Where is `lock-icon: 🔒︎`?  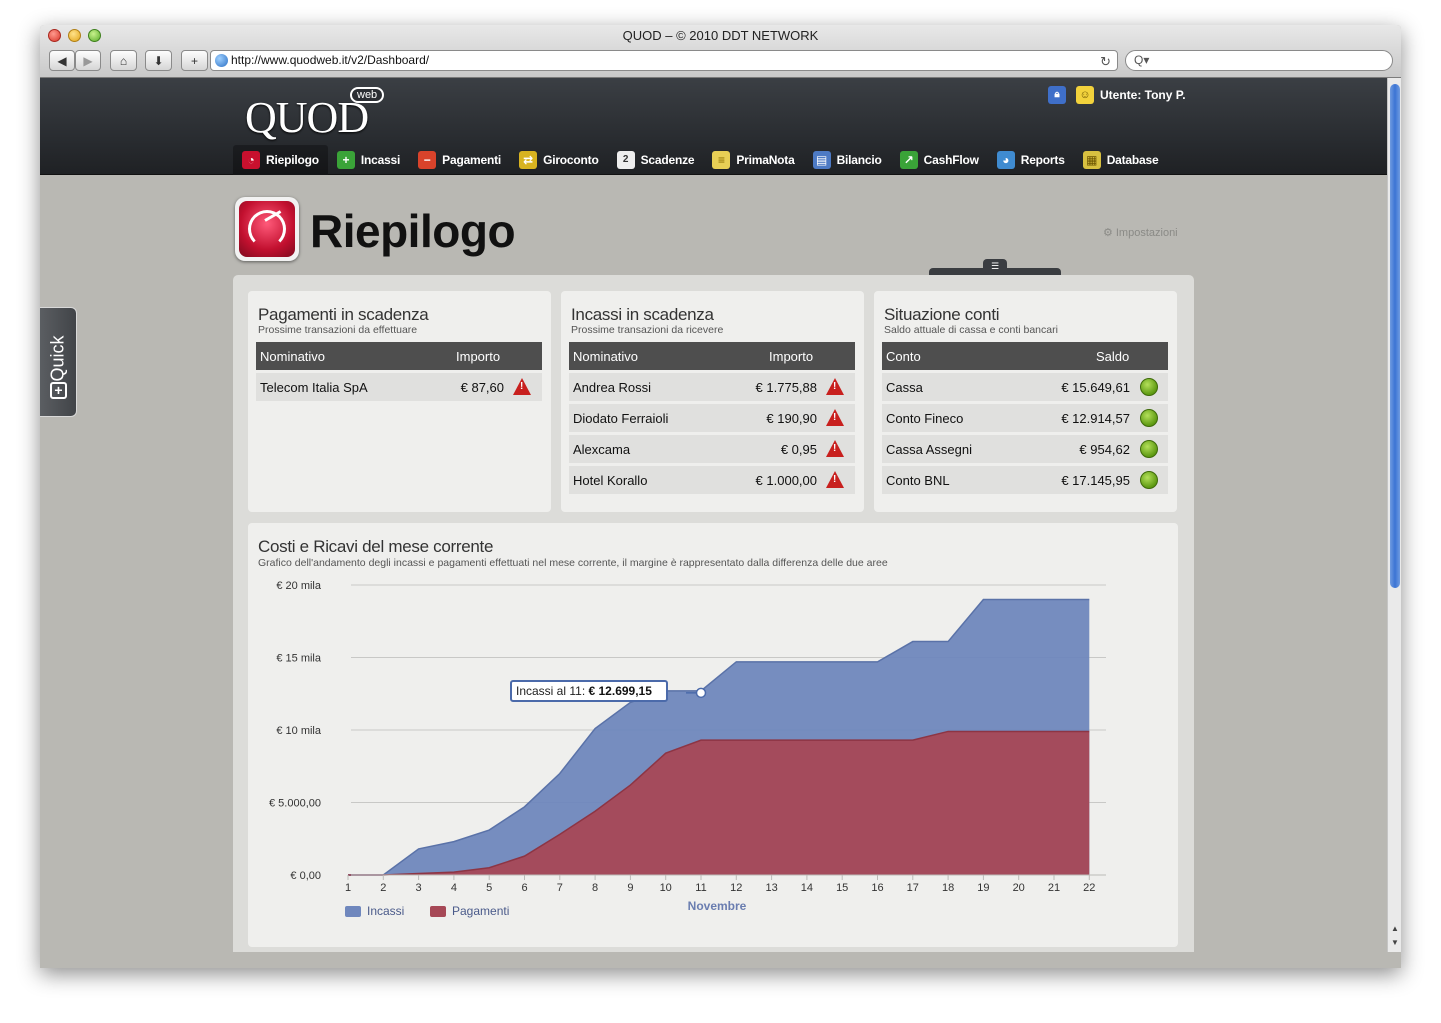 lock-icon: 🔒︎ is located at coordinates (1057, 95).